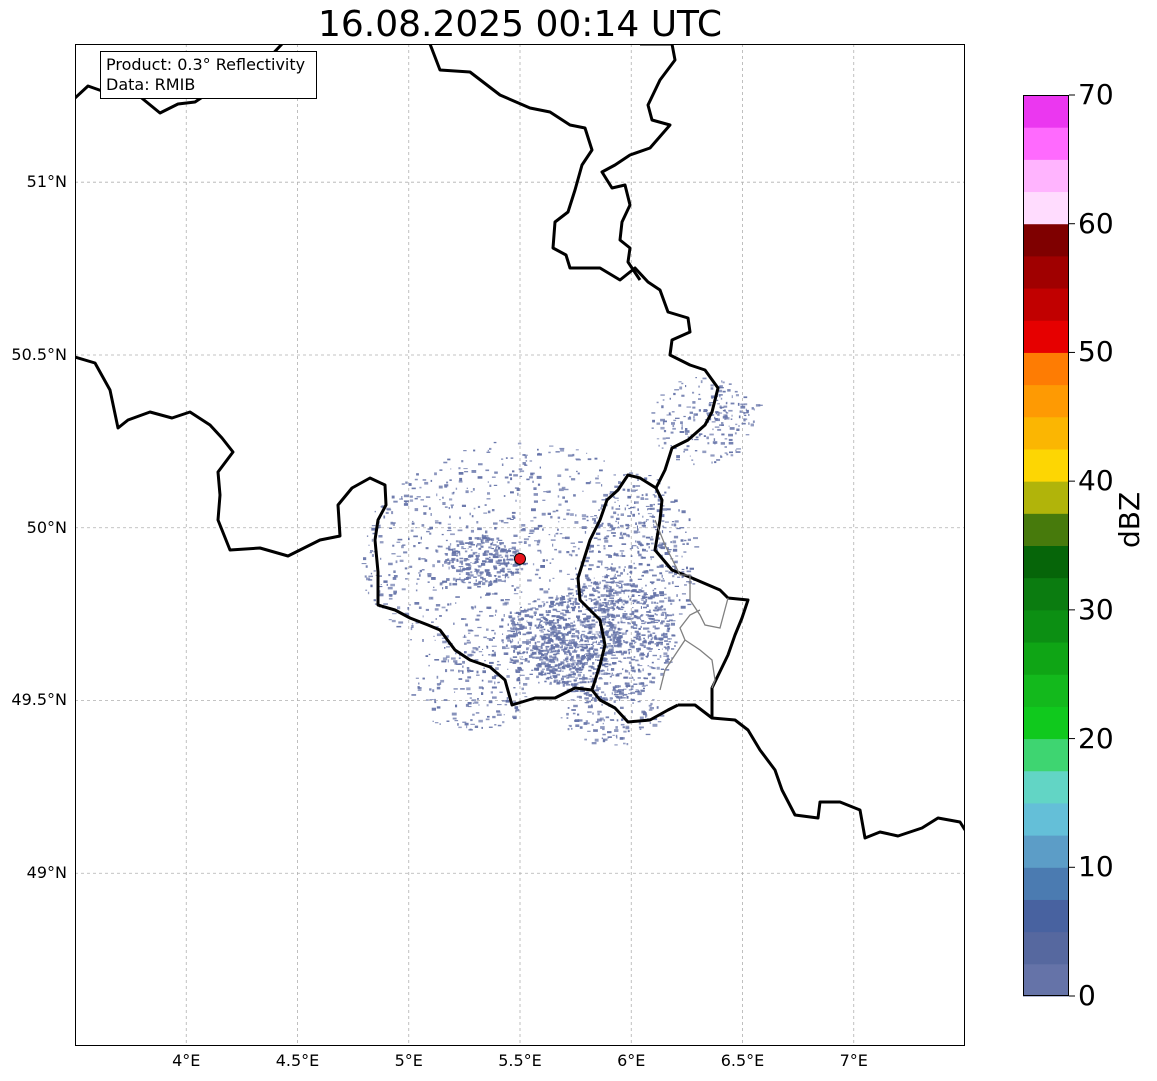 The width and height of the screenshot is (1157, 1081). Describe the element at coordinates (742, 1060) in the screenshot. I see `lon-tick-label: 6.5°E` at that location.